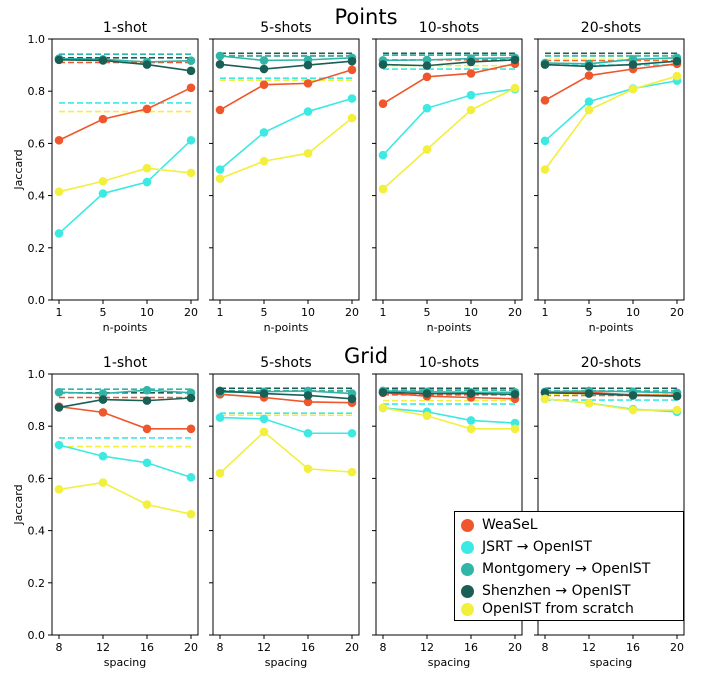 This screenshot has height=675, width=702. I want to click on y-tick-label: 1.0, so click(37, 39).